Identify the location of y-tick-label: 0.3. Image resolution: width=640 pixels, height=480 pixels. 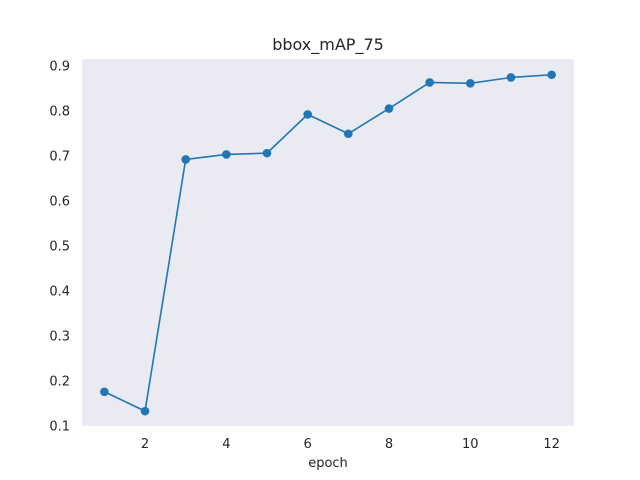
(59, 336).